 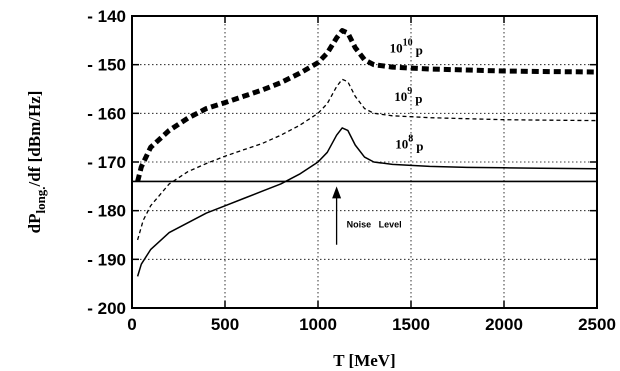 What do you see at coordinates (106, 308) in the screenshot?
I see `y-tick-label: - 200` at bounding box center [106, 308].